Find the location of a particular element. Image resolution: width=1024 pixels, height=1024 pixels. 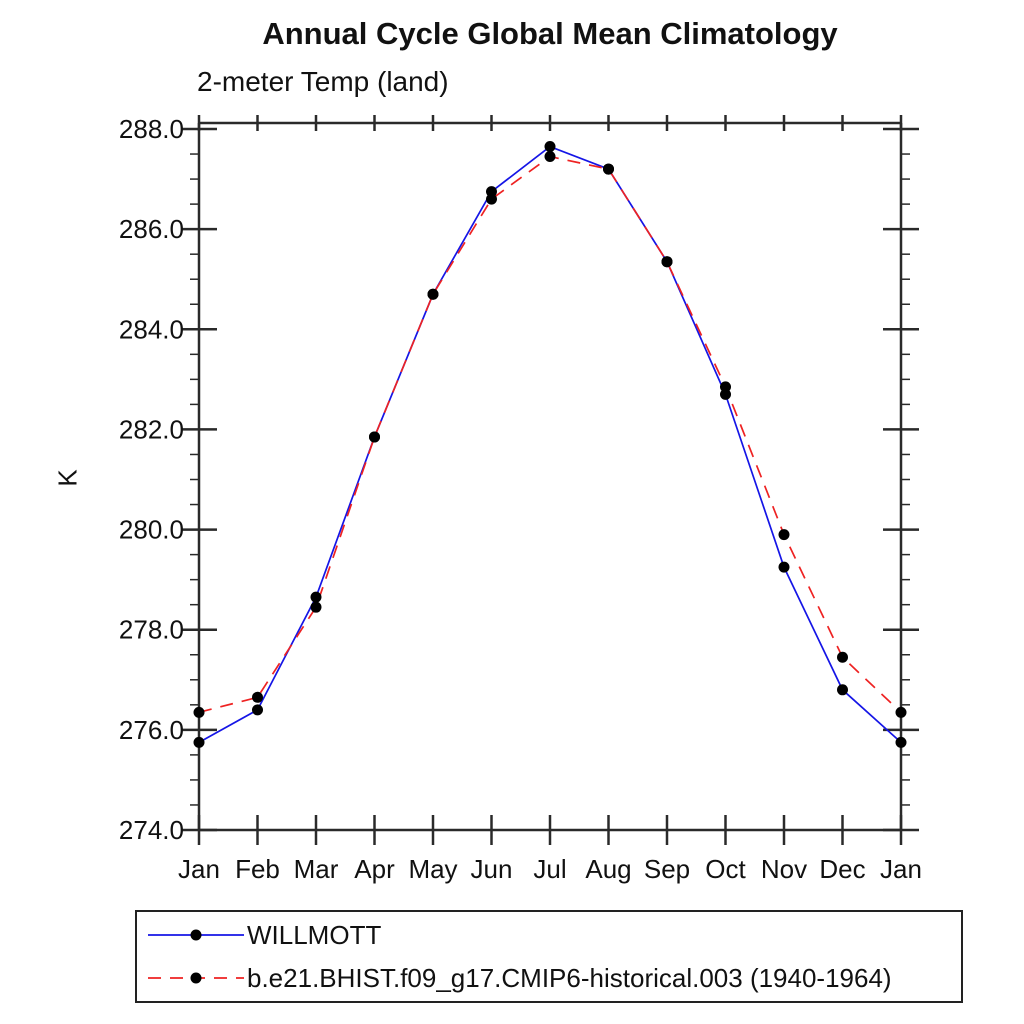

x-tick-label: Sep is located at coordinates (667, 869).